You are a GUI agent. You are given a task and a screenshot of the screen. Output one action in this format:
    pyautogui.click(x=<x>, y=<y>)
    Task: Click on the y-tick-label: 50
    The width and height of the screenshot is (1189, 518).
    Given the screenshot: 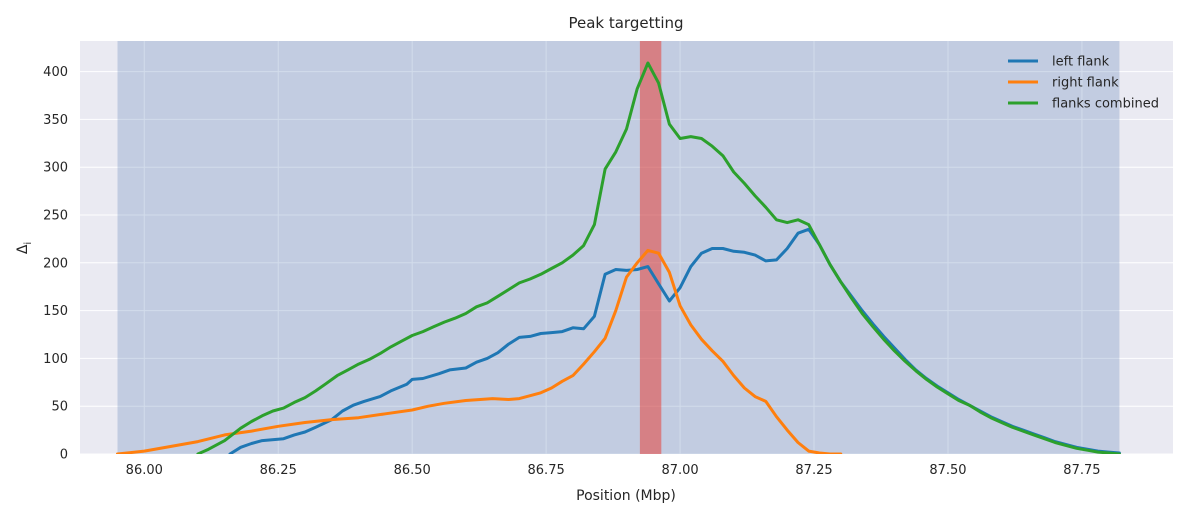 What is the action you would take?
    pyautogui.click(x=59, y=407)
    